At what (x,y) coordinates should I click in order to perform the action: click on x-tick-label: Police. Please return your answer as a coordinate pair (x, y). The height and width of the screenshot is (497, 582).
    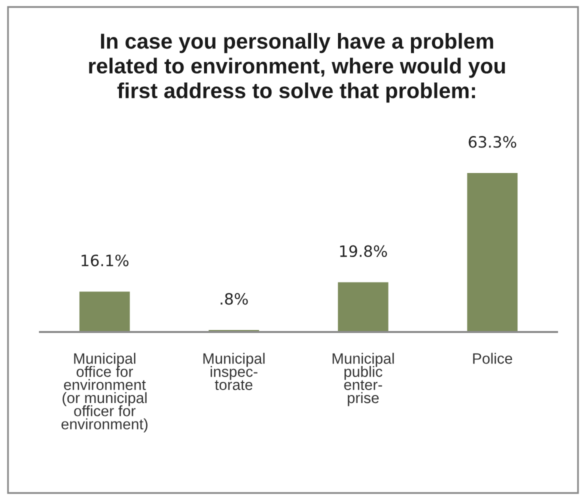
    Looking at the image, I should click on (492, 358).